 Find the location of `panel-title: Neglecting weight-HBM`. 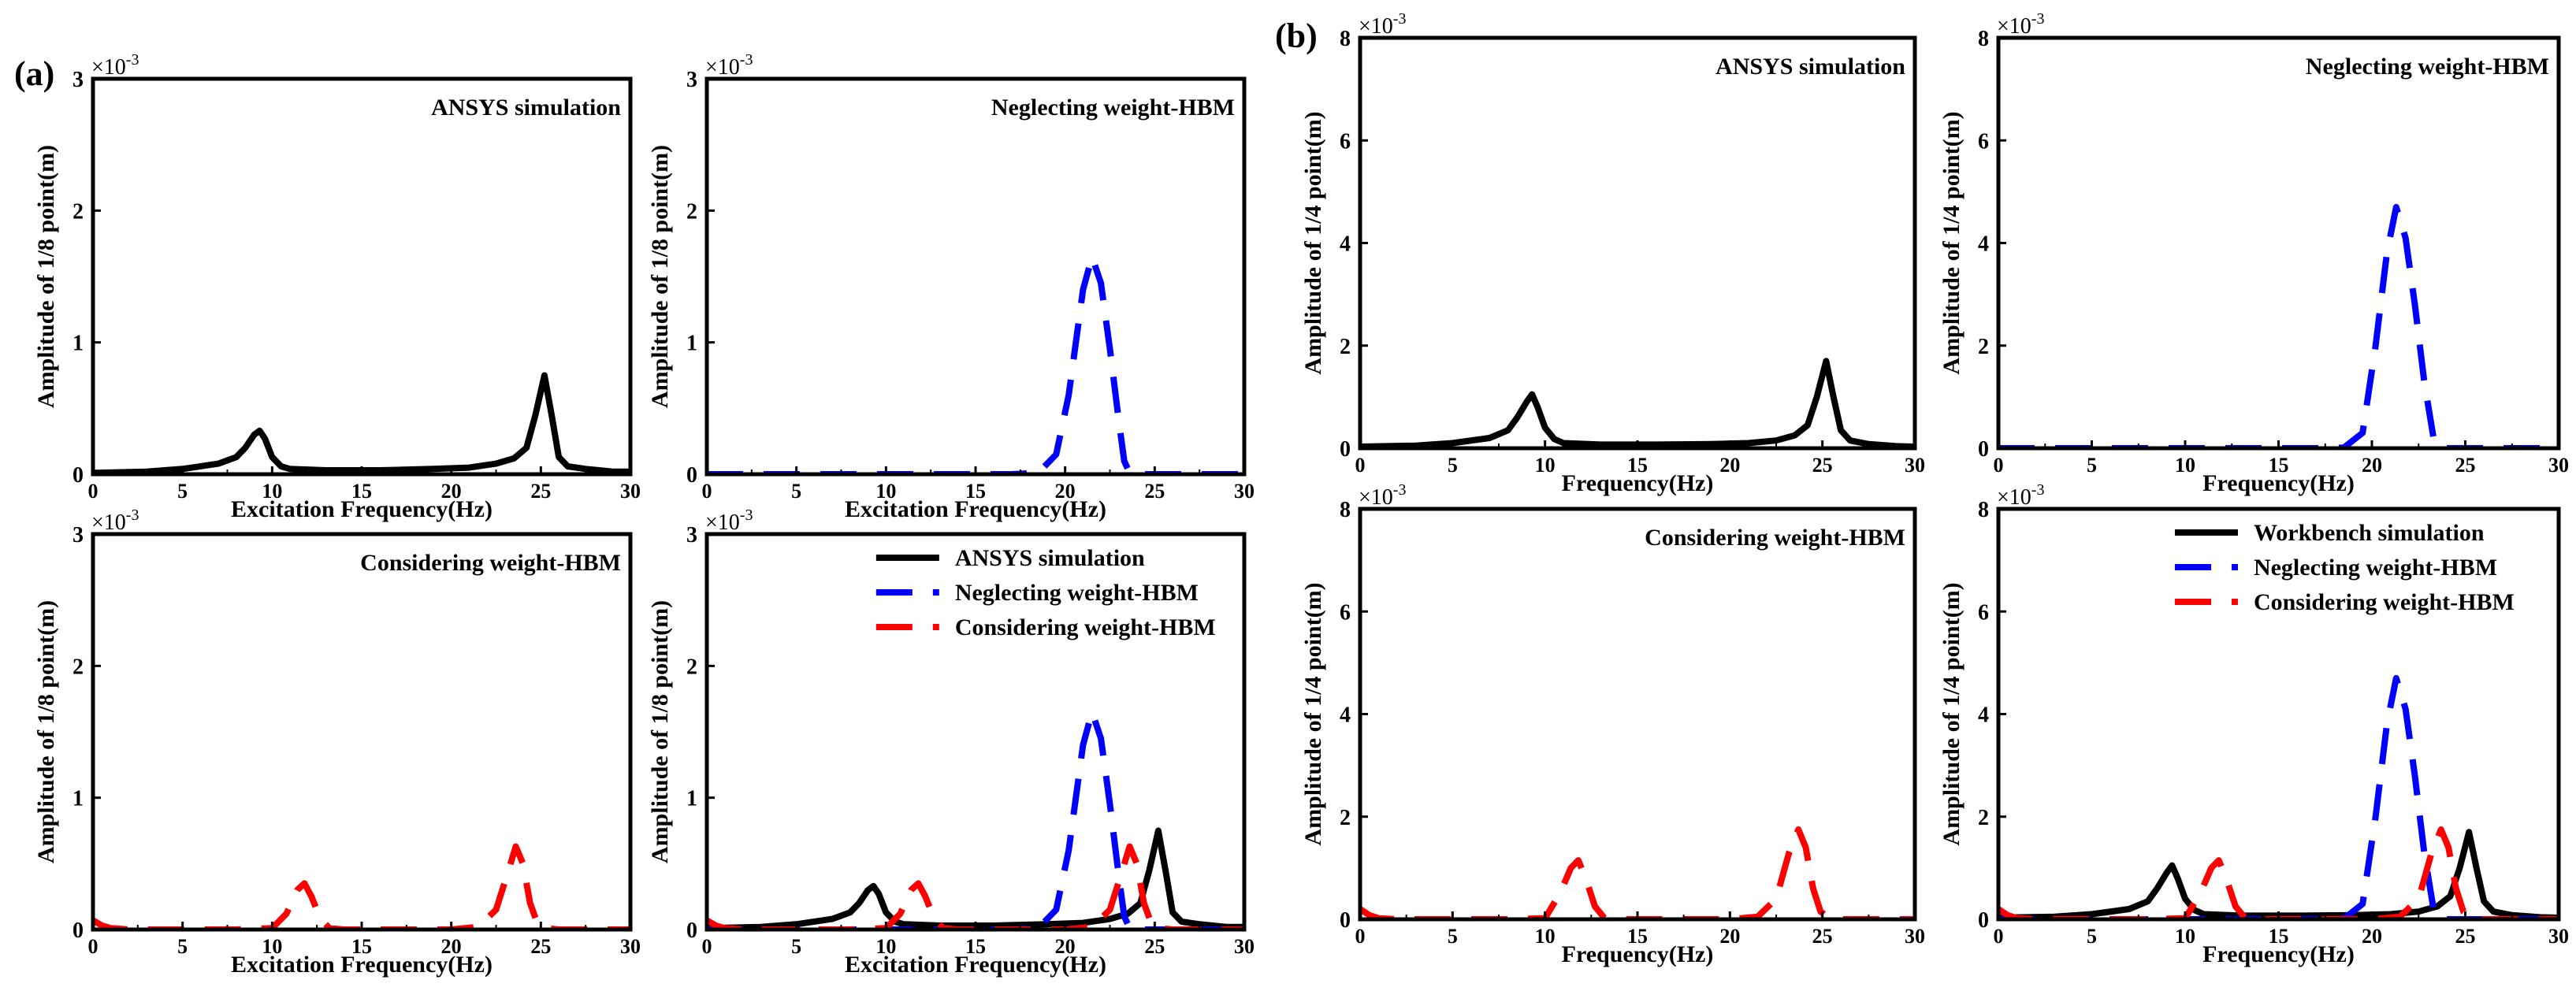

panel-title: Neglecting weight-HBM is located at coordinates (1113, 108).